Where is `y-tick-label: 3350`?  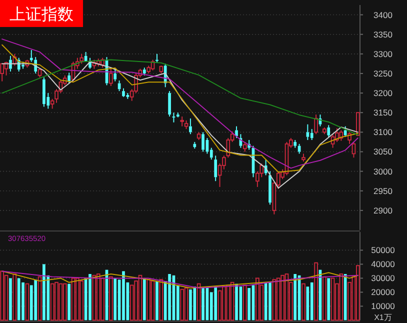
y-tick-label: 3350 is located at coordinates (383, 34).